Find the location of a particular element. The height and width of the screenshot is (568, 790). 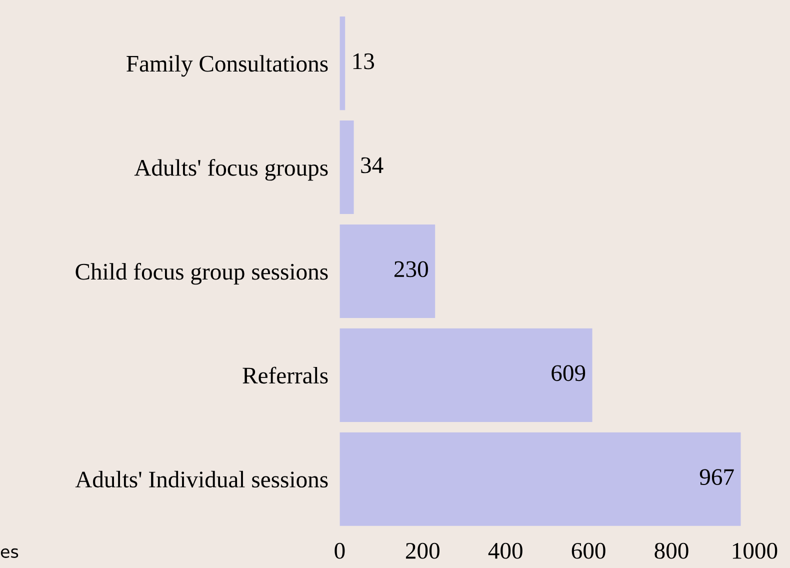

data-label: 13 is located at coordinates (363, 61).